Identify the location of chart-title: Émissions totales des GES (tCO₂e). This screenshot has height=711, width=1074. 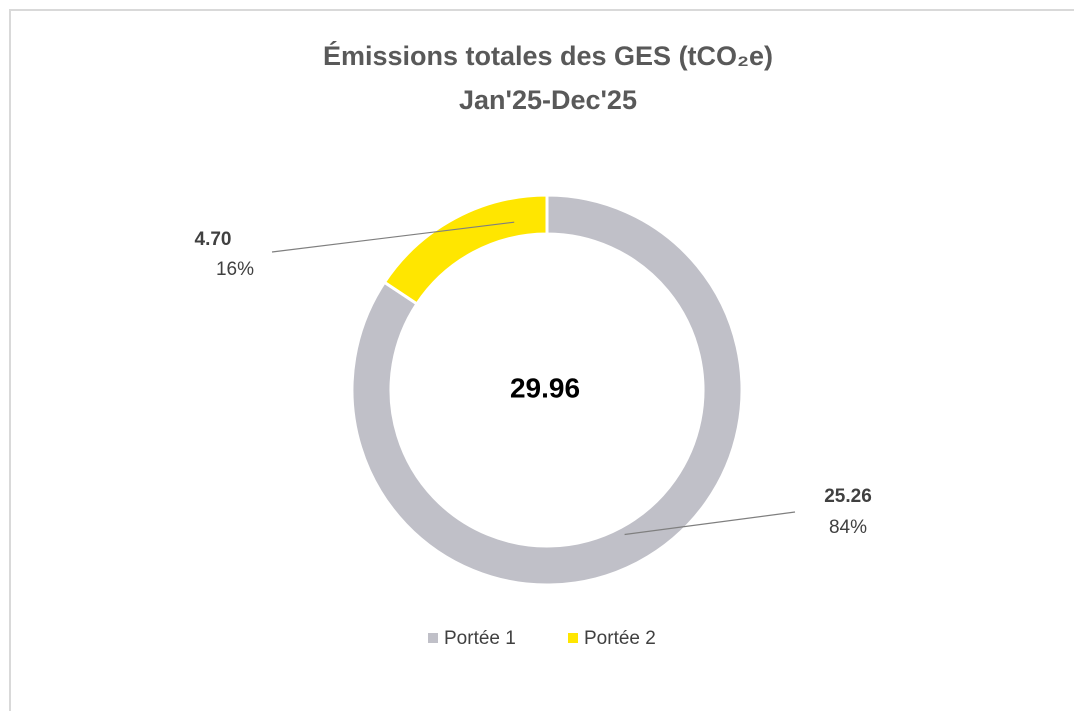
(548, 55).